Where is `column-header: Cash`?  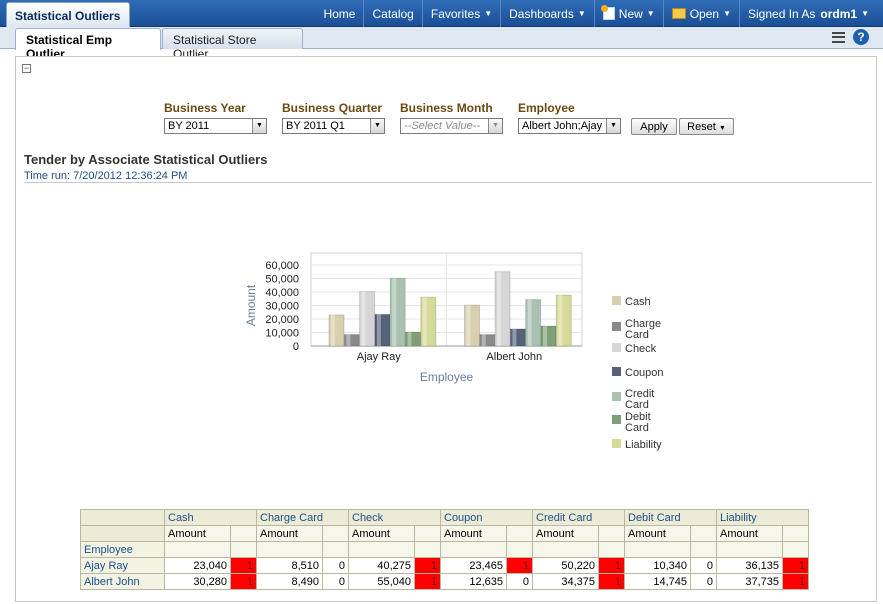 column-header: Cash is located at coordinates (210, 517).